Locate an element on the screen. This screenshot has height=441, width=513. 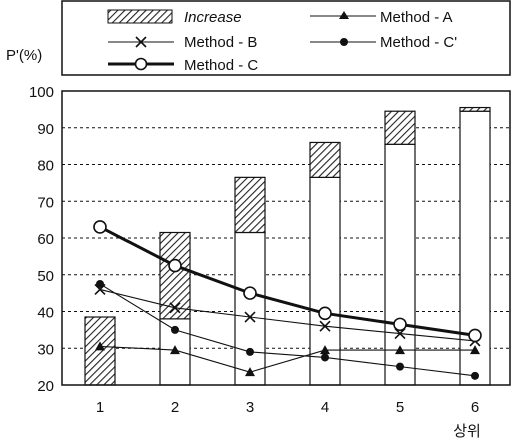
y-tick-label: 70 is located at coordinates (45, 202).